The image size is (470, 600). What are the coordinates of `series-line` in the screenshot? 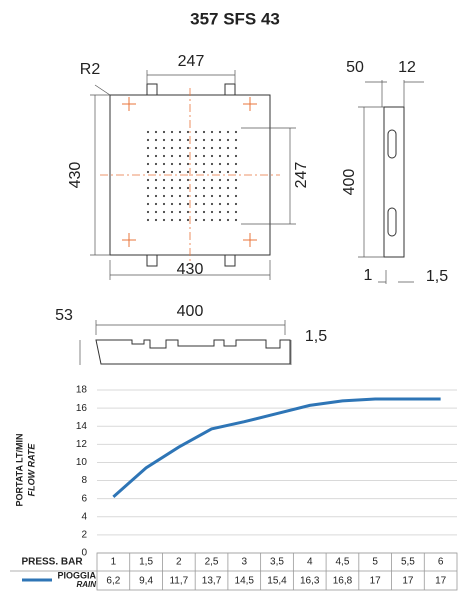 It's located at (276, 447).